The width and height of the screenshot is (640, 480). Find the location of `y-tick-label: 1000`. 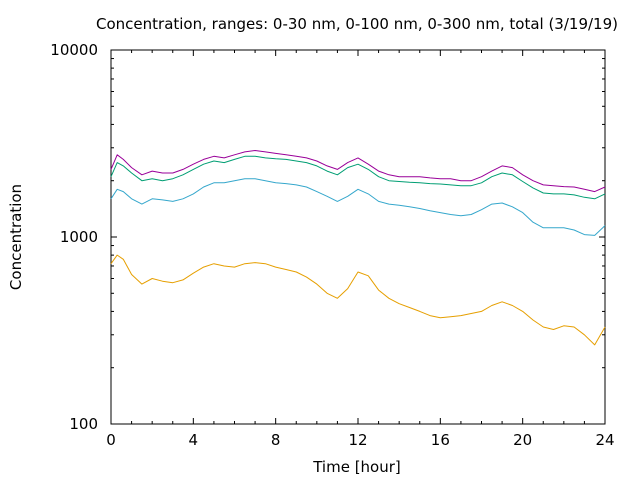

y-tick-label: 1000 is located at coordinates (79, 237).